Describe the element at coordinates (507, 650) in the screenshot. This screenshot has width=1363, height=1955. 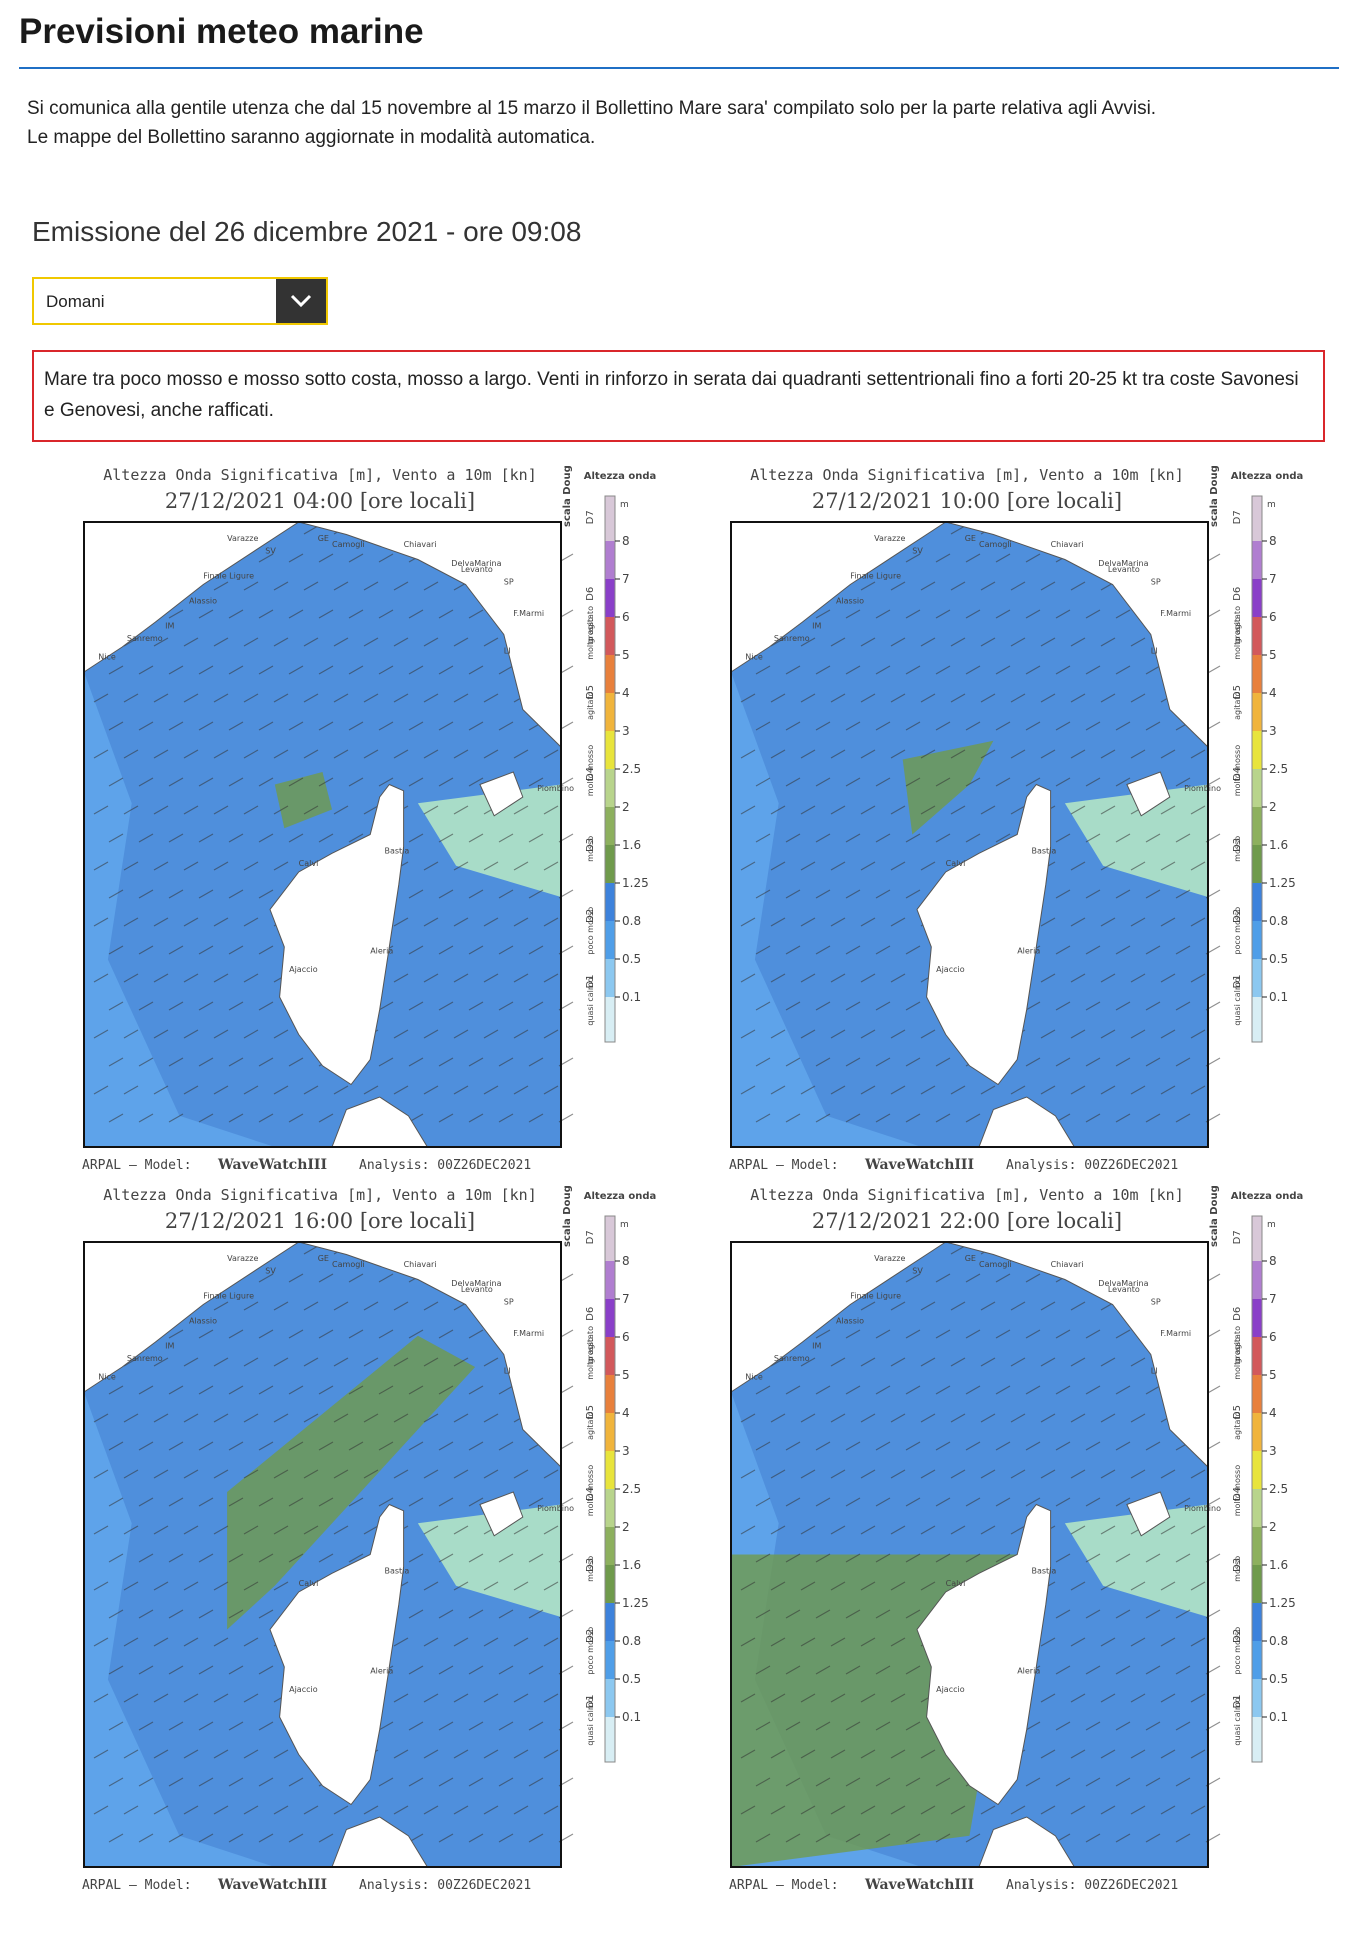
I see `place-label: LI` at that location.